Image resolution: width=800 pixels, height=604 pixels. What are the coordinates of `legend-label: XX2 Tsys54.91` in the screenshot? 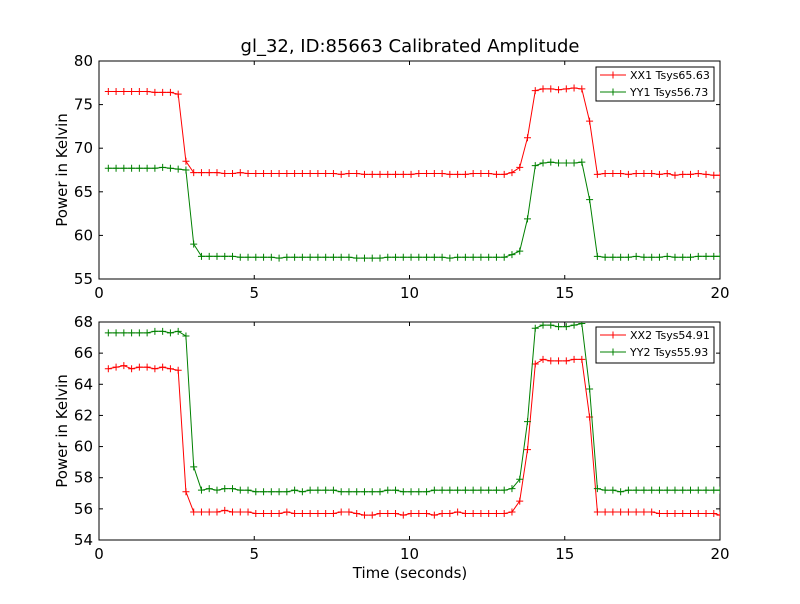 It's located at (670, 335).